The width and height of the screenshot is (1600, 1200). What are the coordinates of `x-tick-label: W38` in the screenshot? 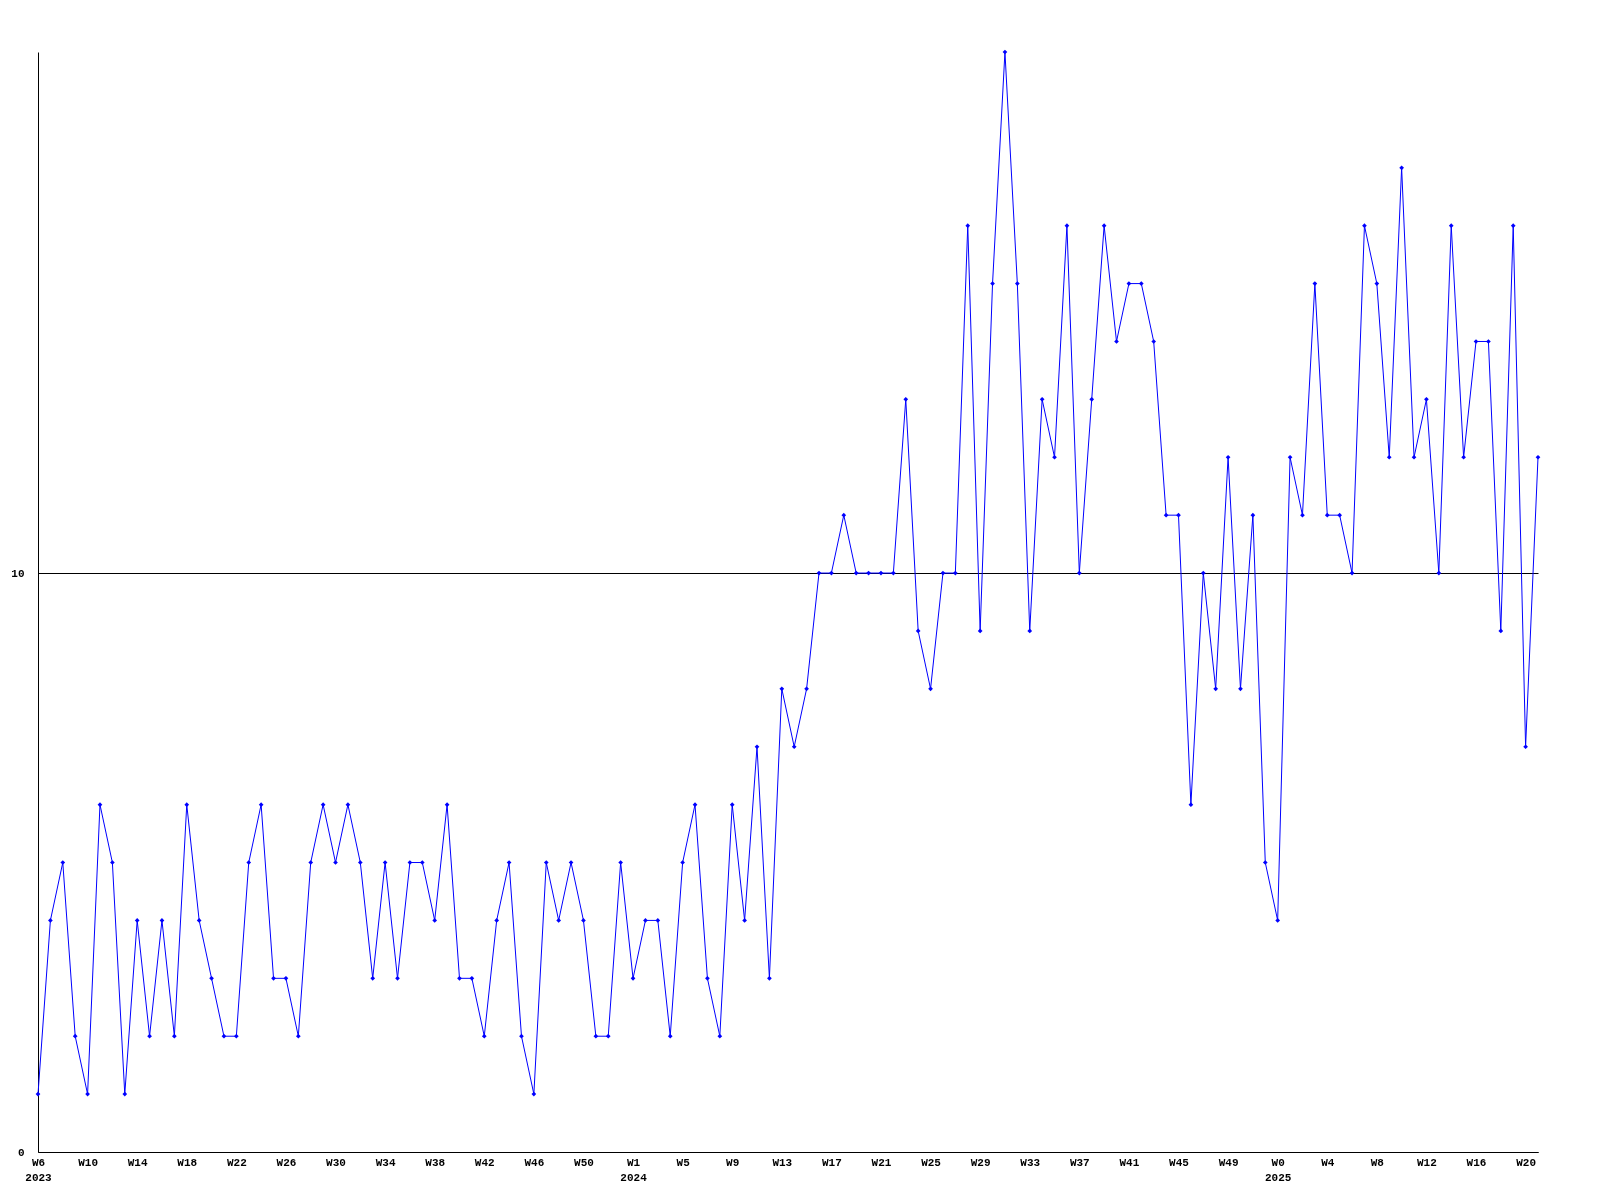 It's located at (435, 1162).